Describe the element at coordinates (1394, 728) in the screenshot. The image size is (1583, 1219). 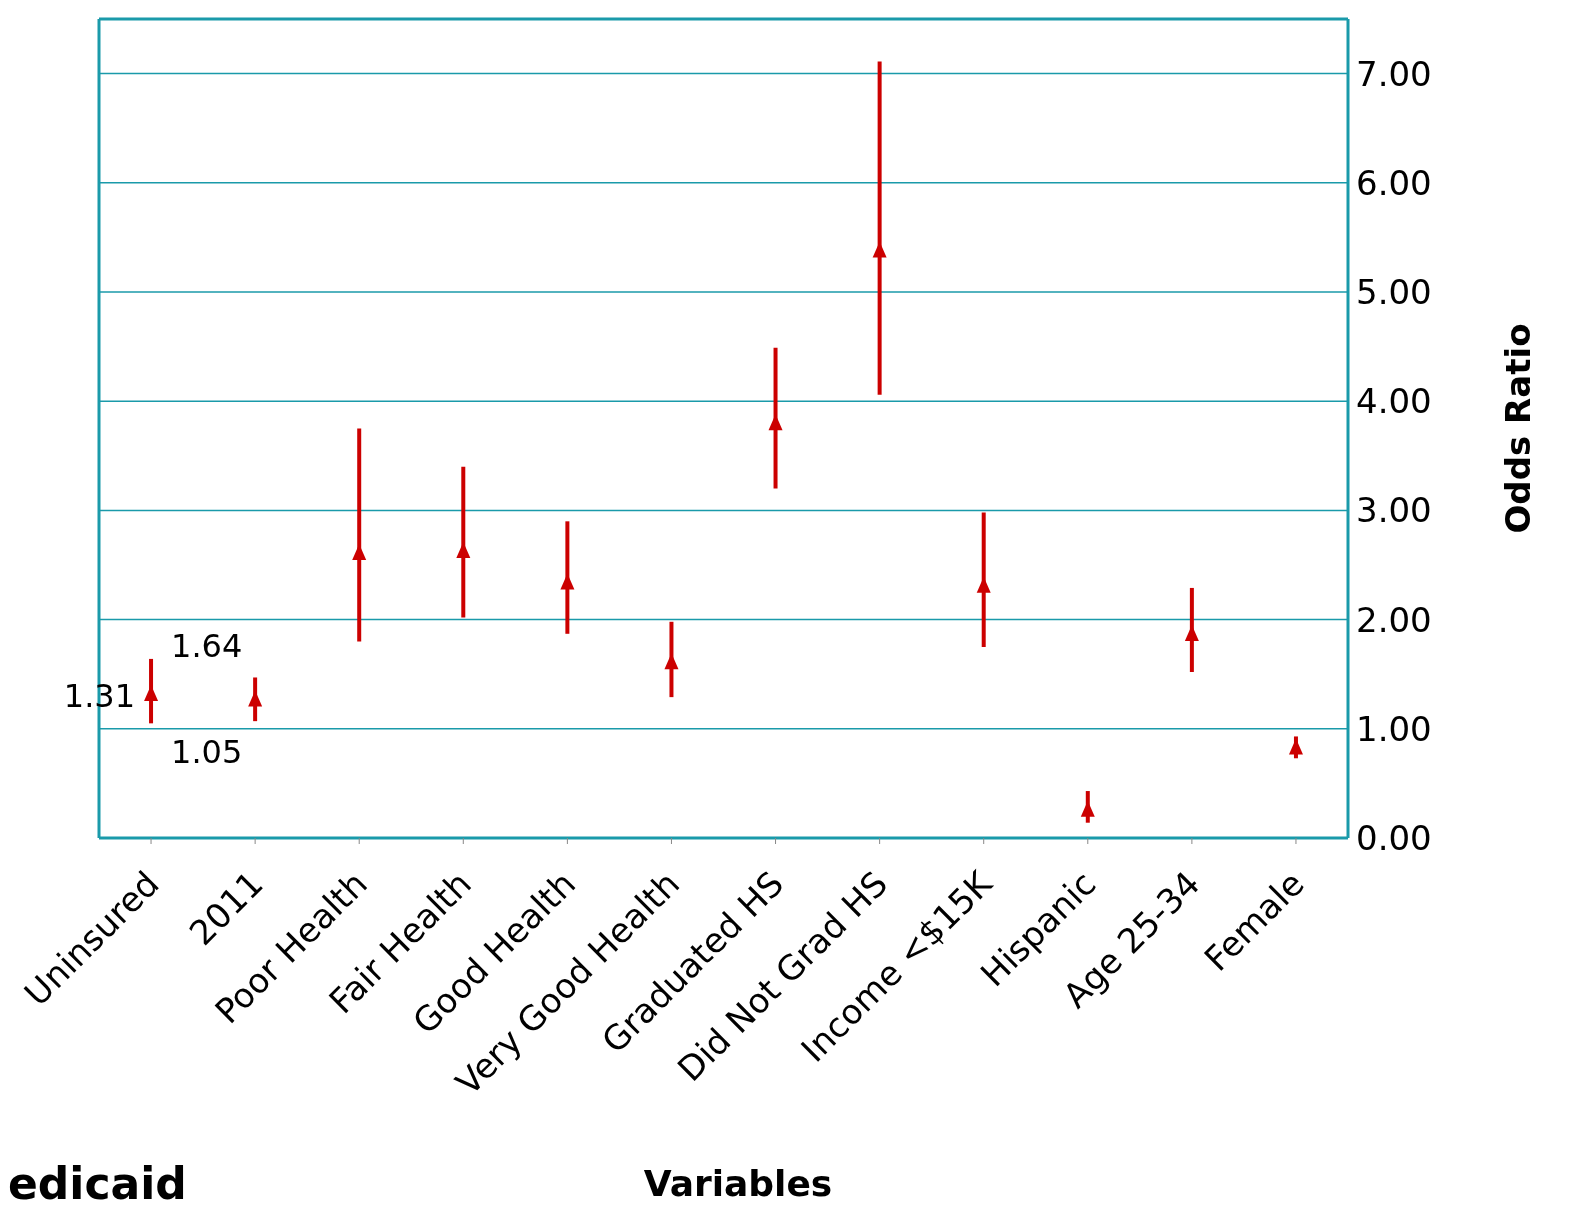
I see `y-tick-label: 1.00` at that location.